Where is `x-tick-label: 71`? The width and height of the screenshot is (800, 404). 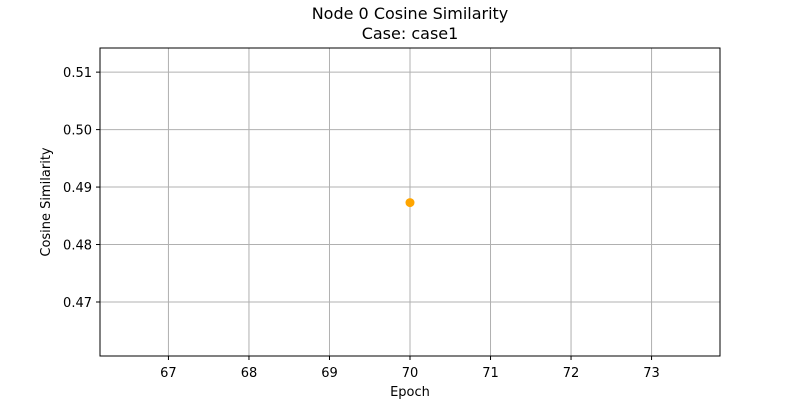 x-tick-label: 71 is located at coordinates (490, 373).